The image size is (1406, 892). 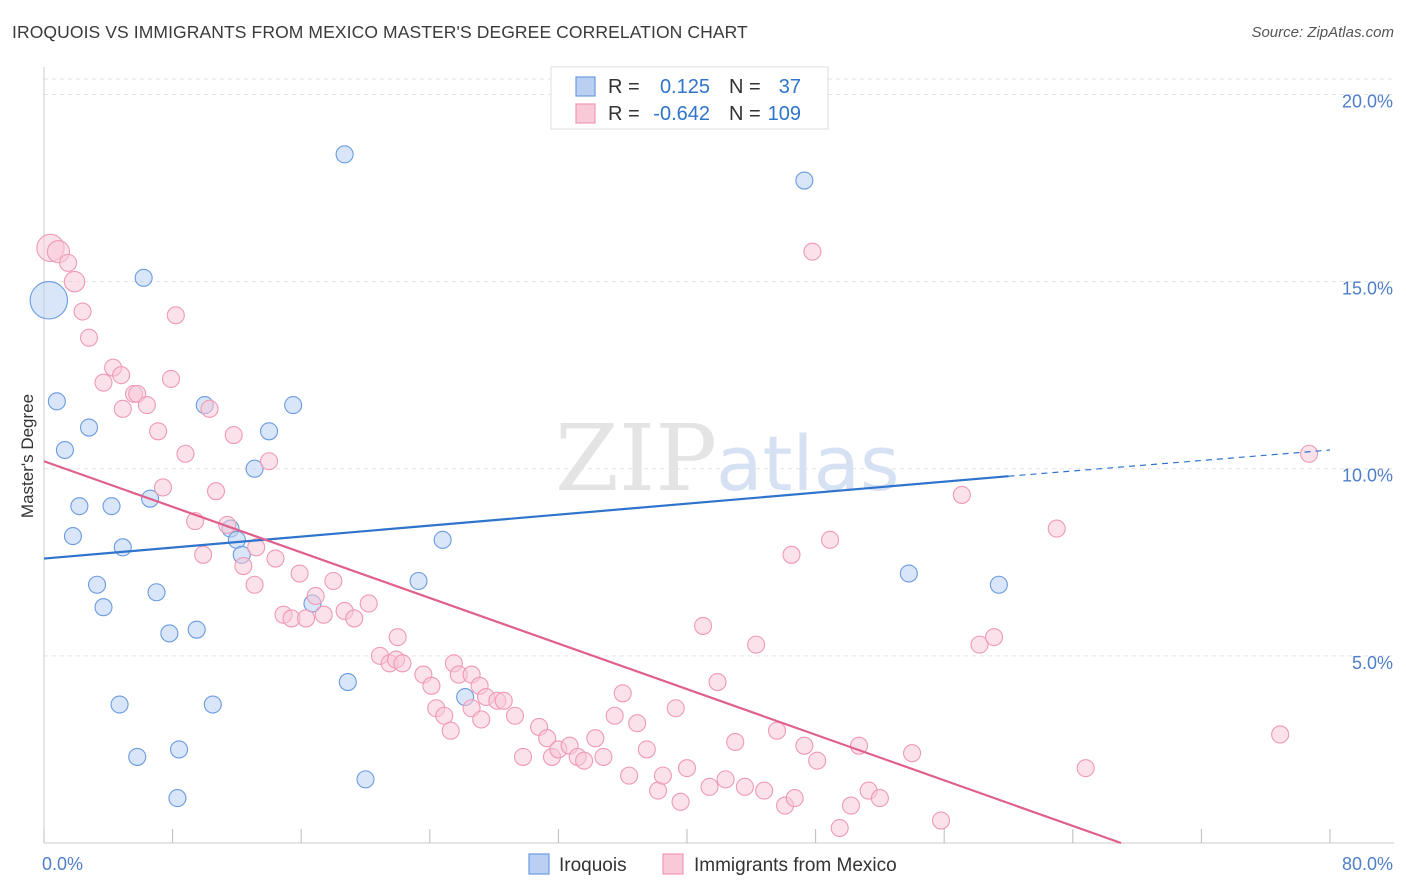 What do you see at coordinates (784, 114) in the screenshot?
I see `legend-n-value: 109` at bounding box center [784, 114].